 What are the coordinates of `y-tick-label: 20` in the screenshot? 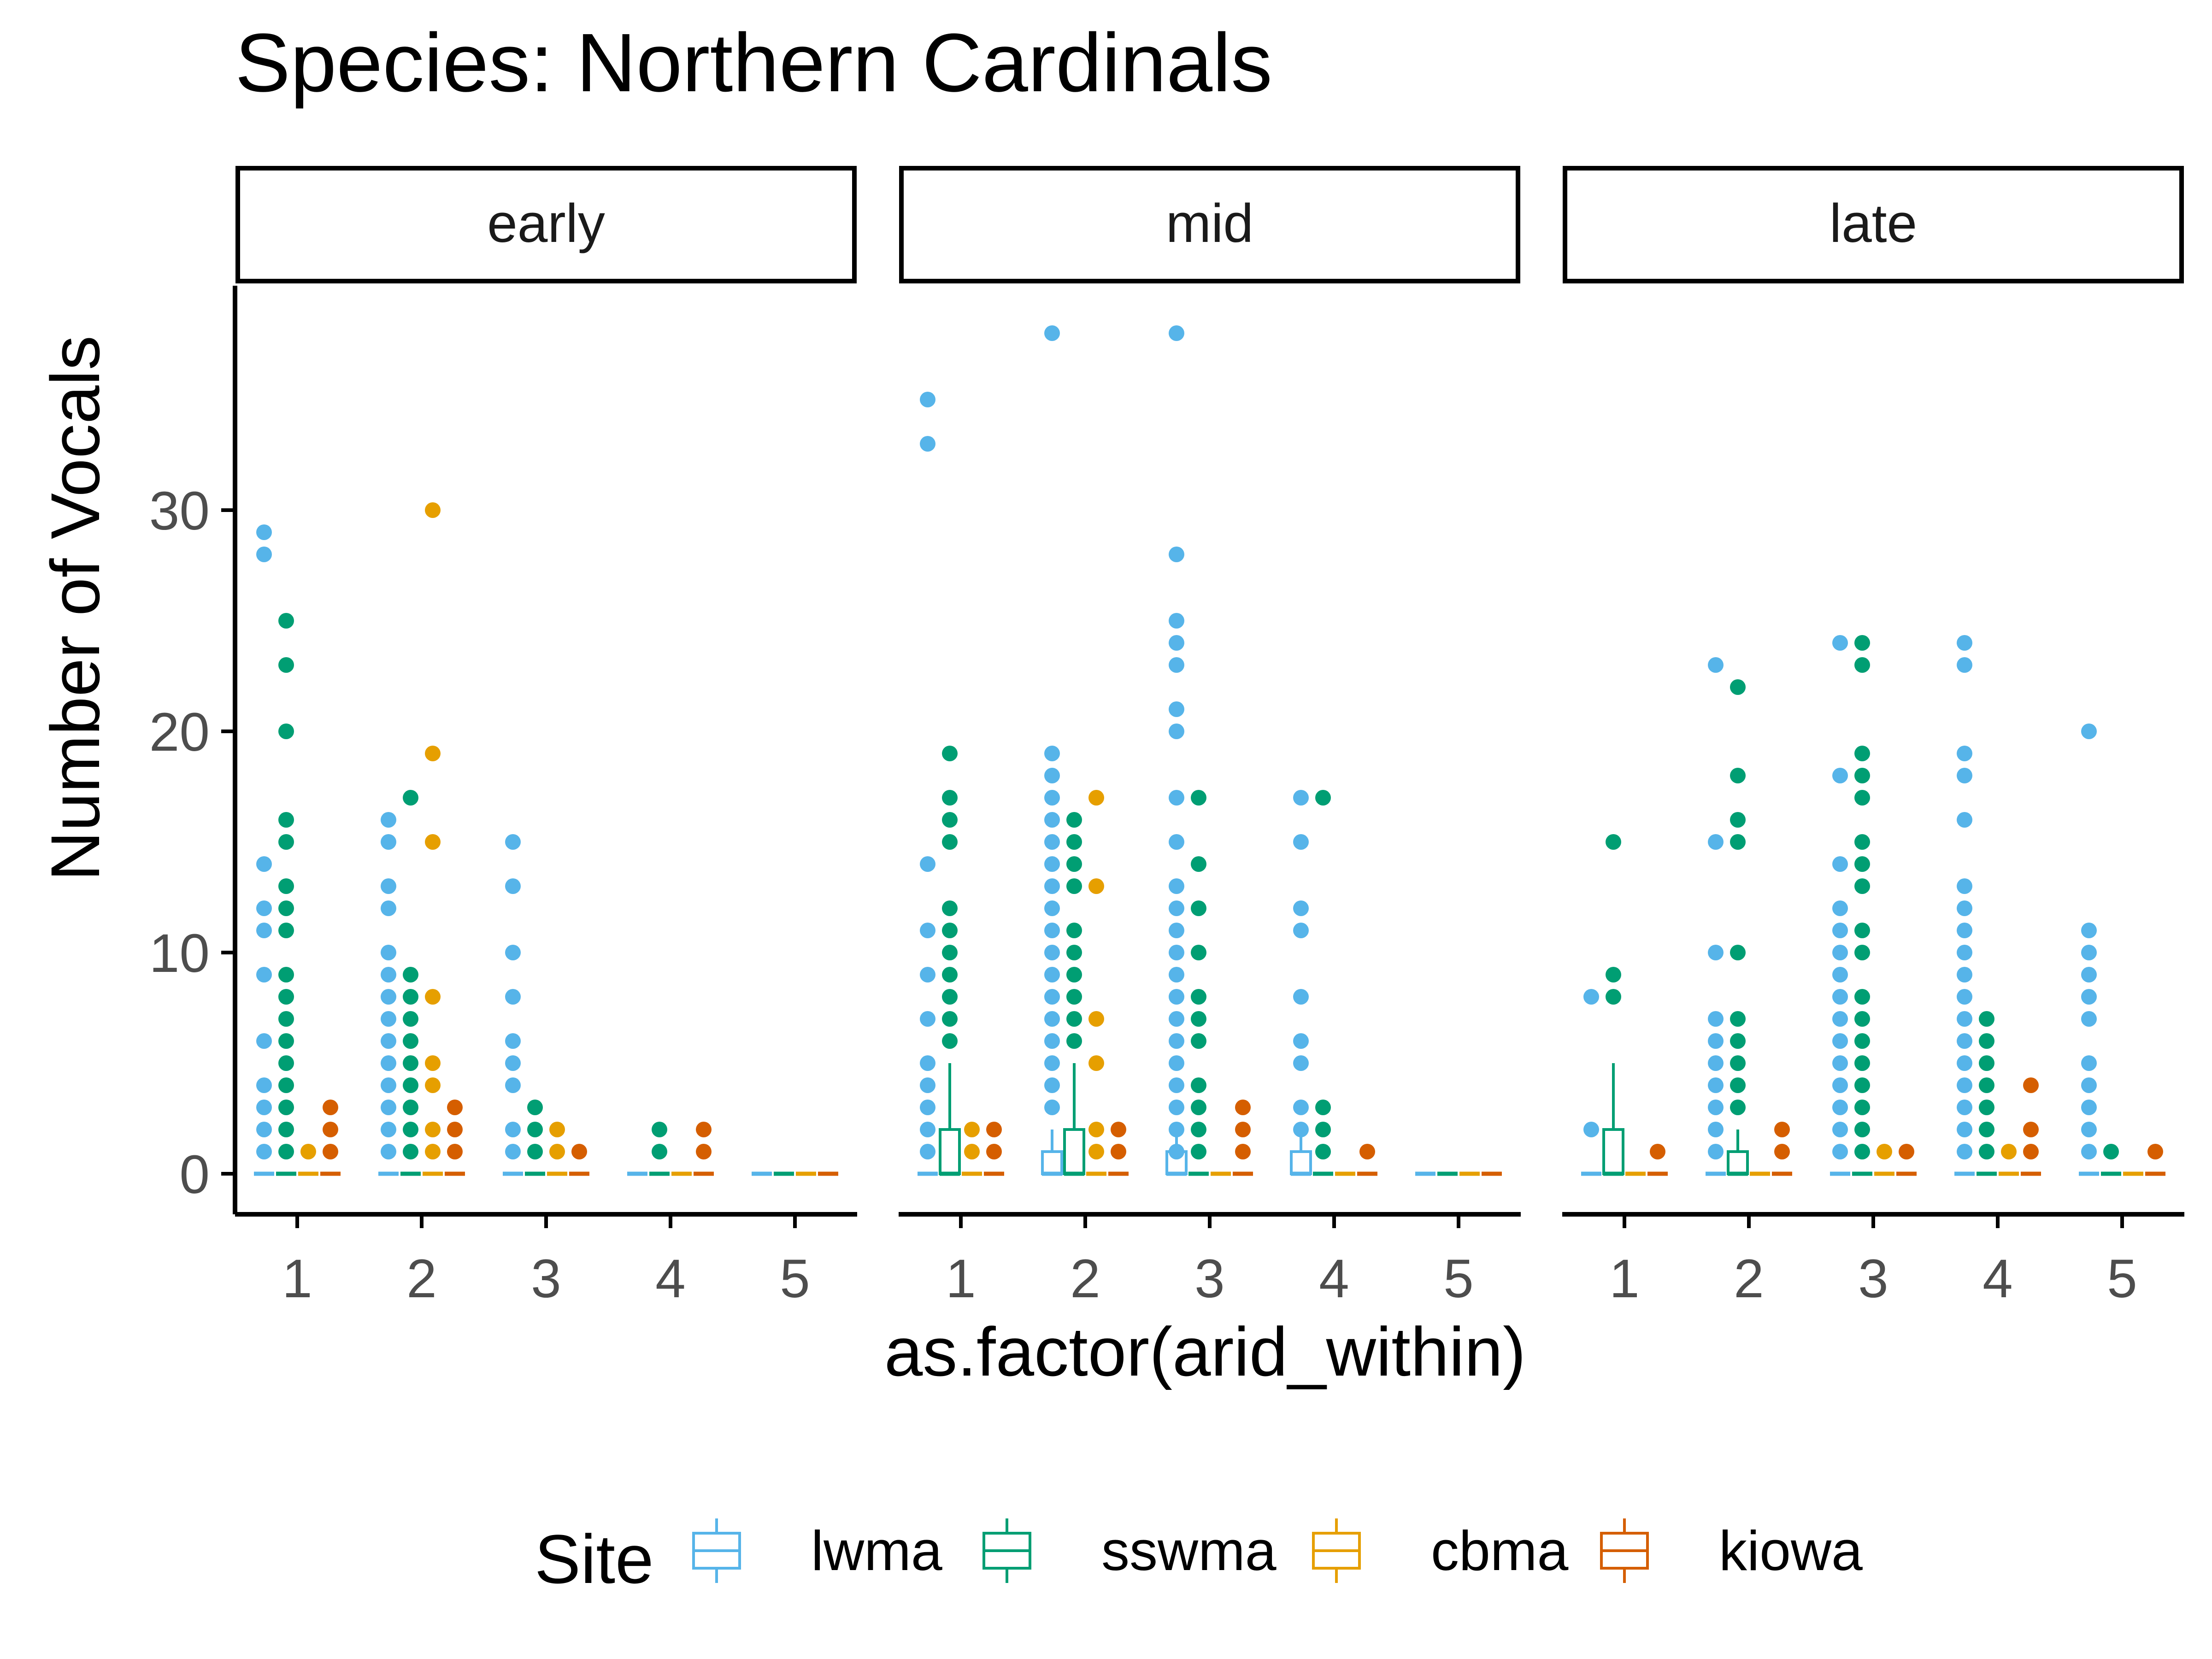 It's located at (179, 732).